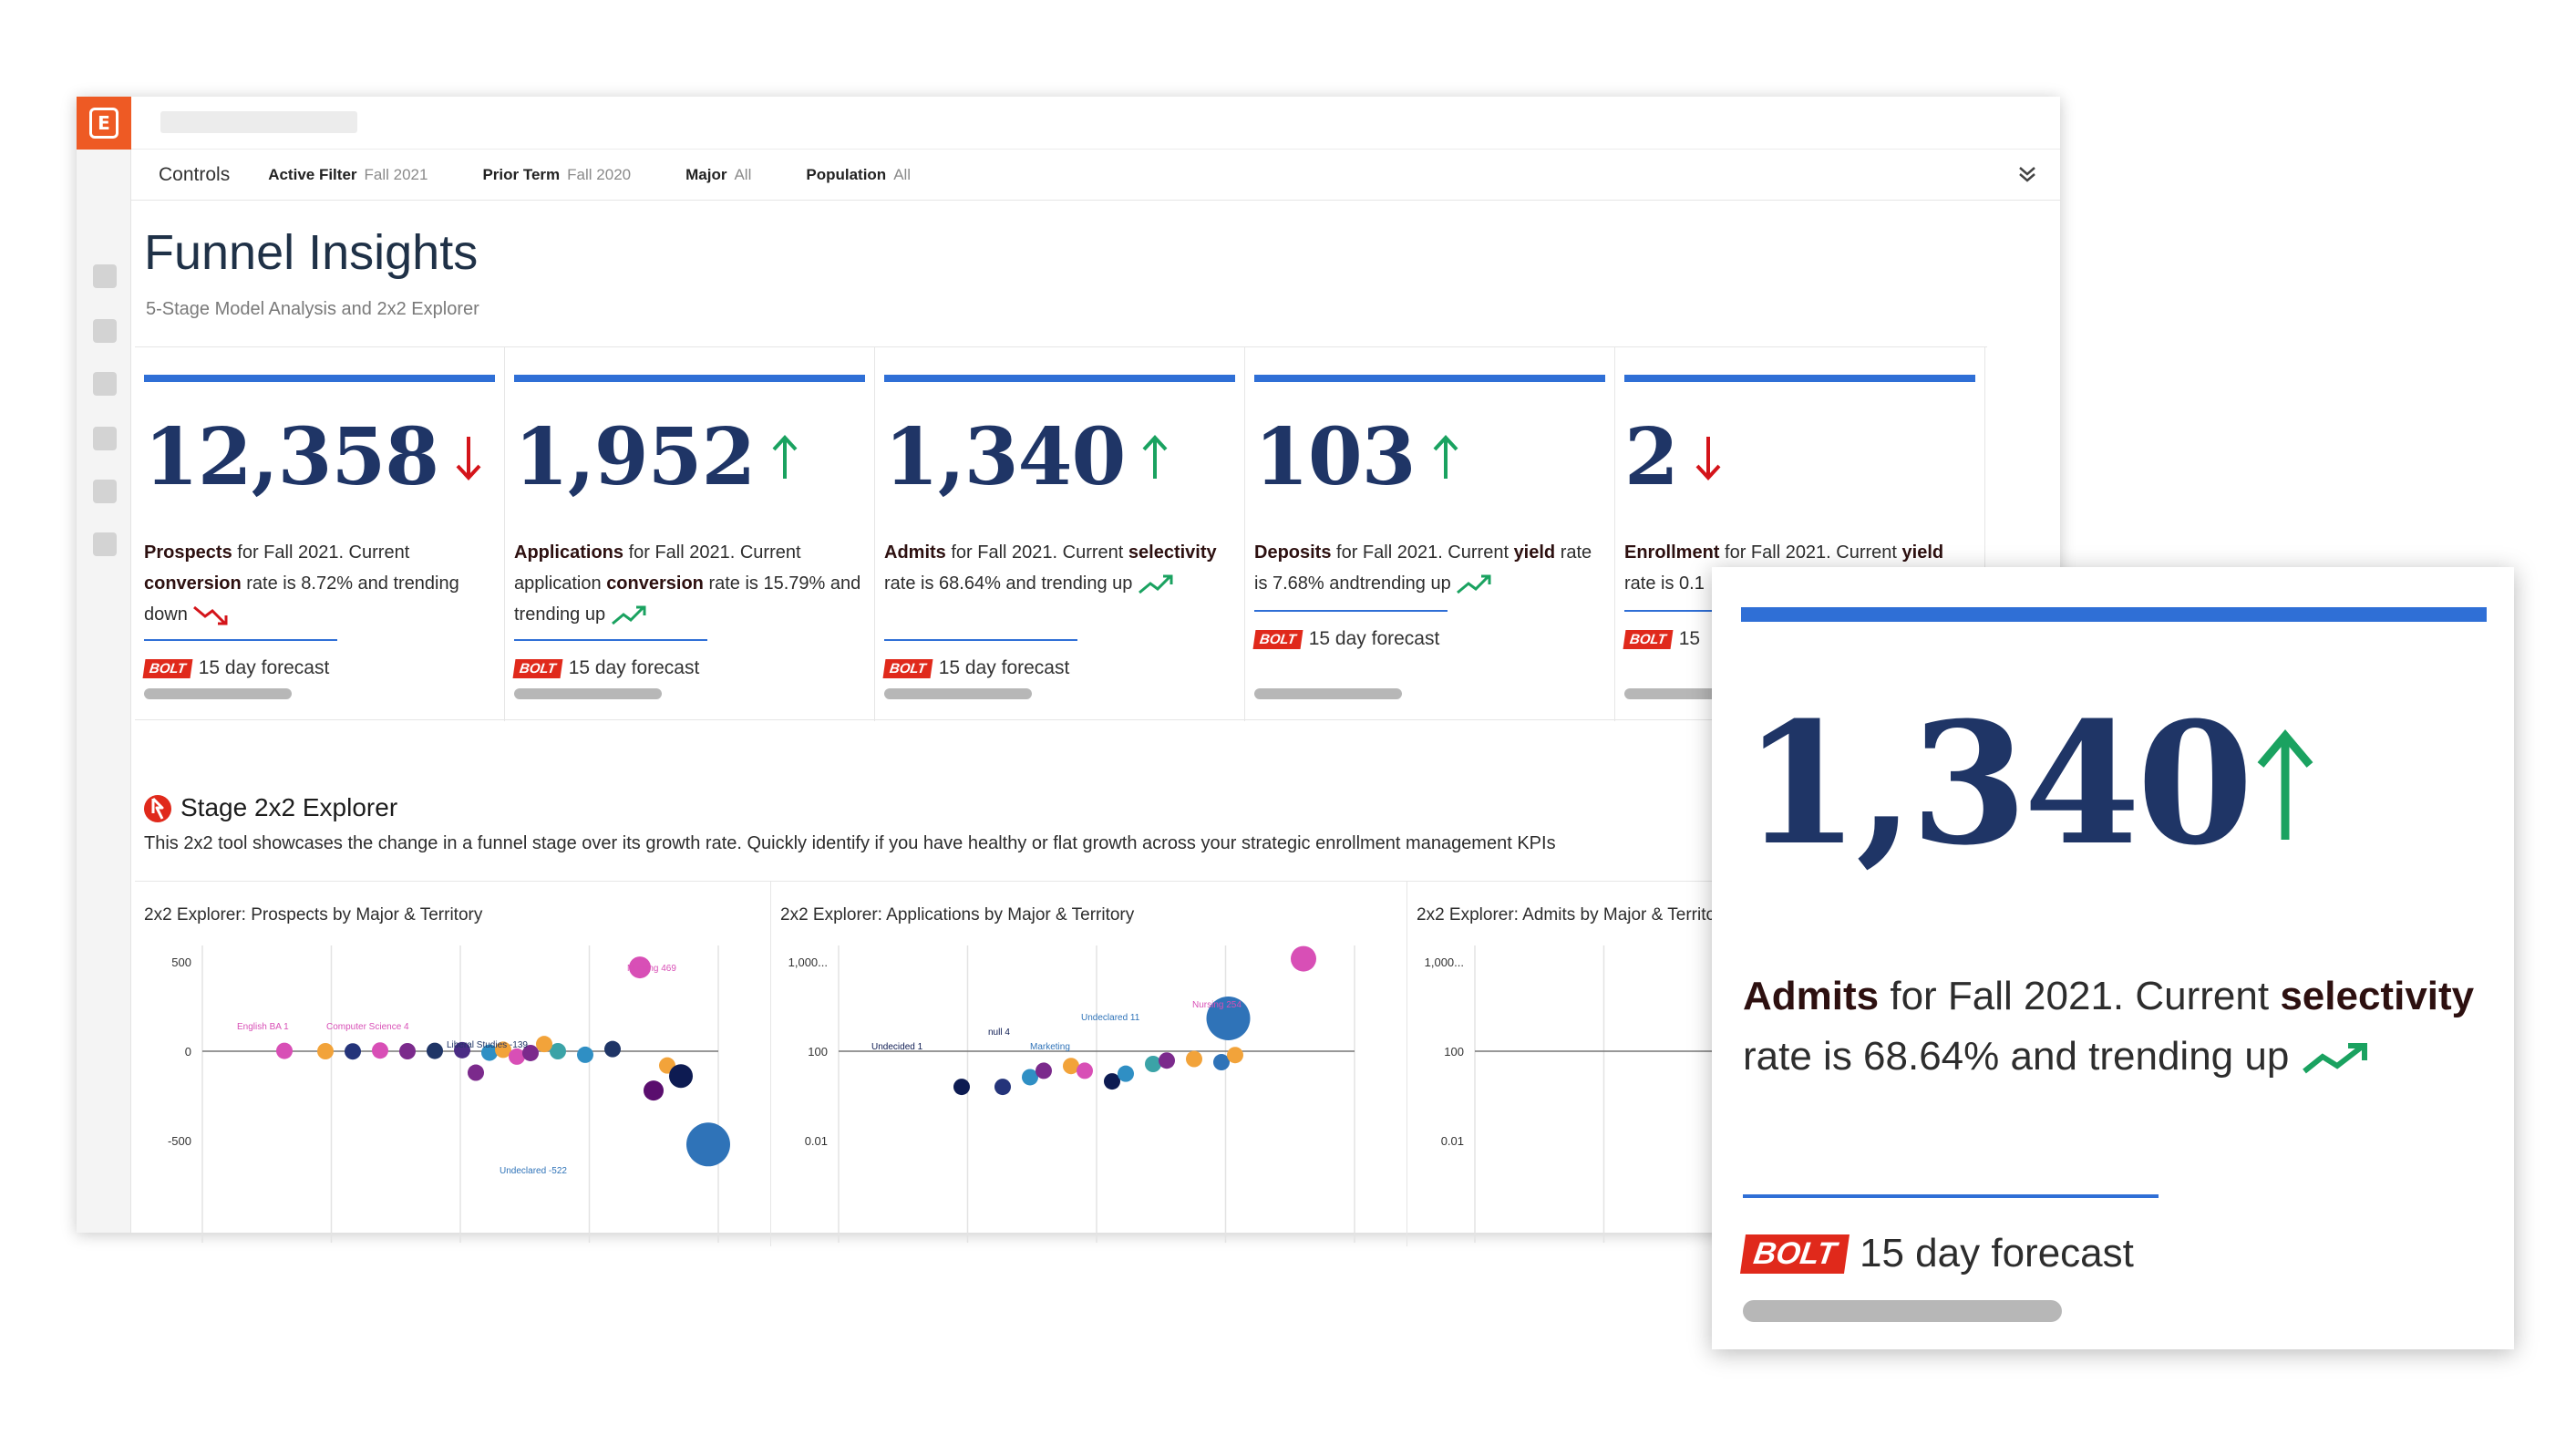 Image resolution: width=2576 pixels, height=1446 pixels. What do you see at coordinates (104, 123) in the screenshot?
I see `app-logo: E` at bounding box center [104, 123].